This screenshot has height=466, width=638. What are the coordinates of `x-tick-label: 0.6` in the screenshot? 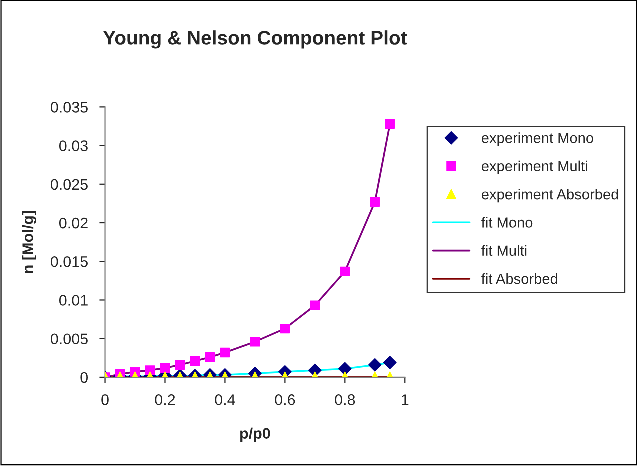 It's located at (285, 400).